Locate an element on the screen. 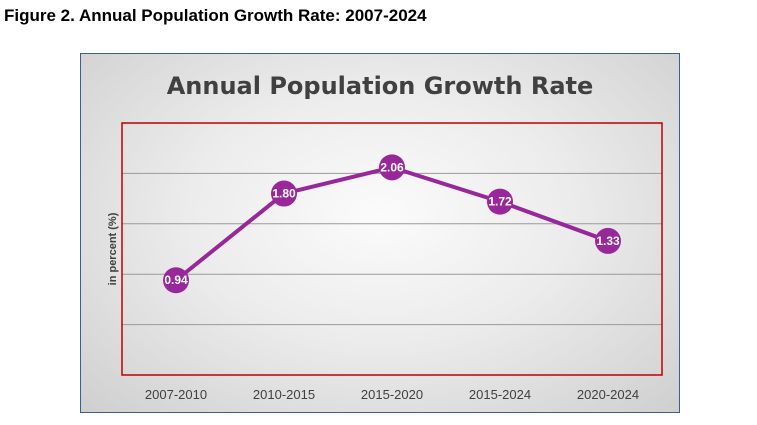 Image resolution: width=757 pixels, height=425 pixels. x-tick-label: 2015-2024 is located at coordinates (500, 394).